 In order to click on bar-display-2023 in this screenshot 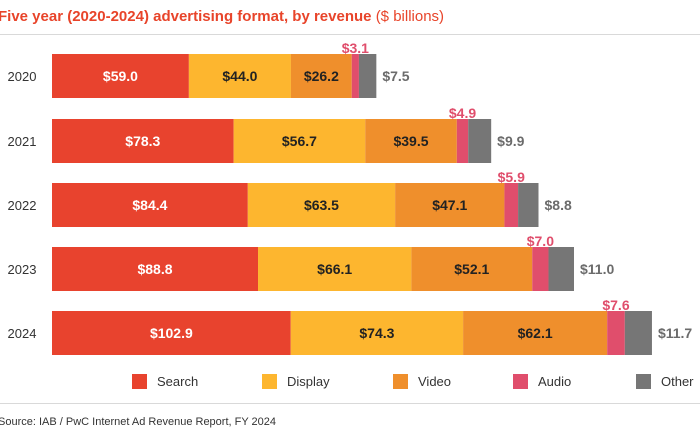, I will do `click(335, 269)`.